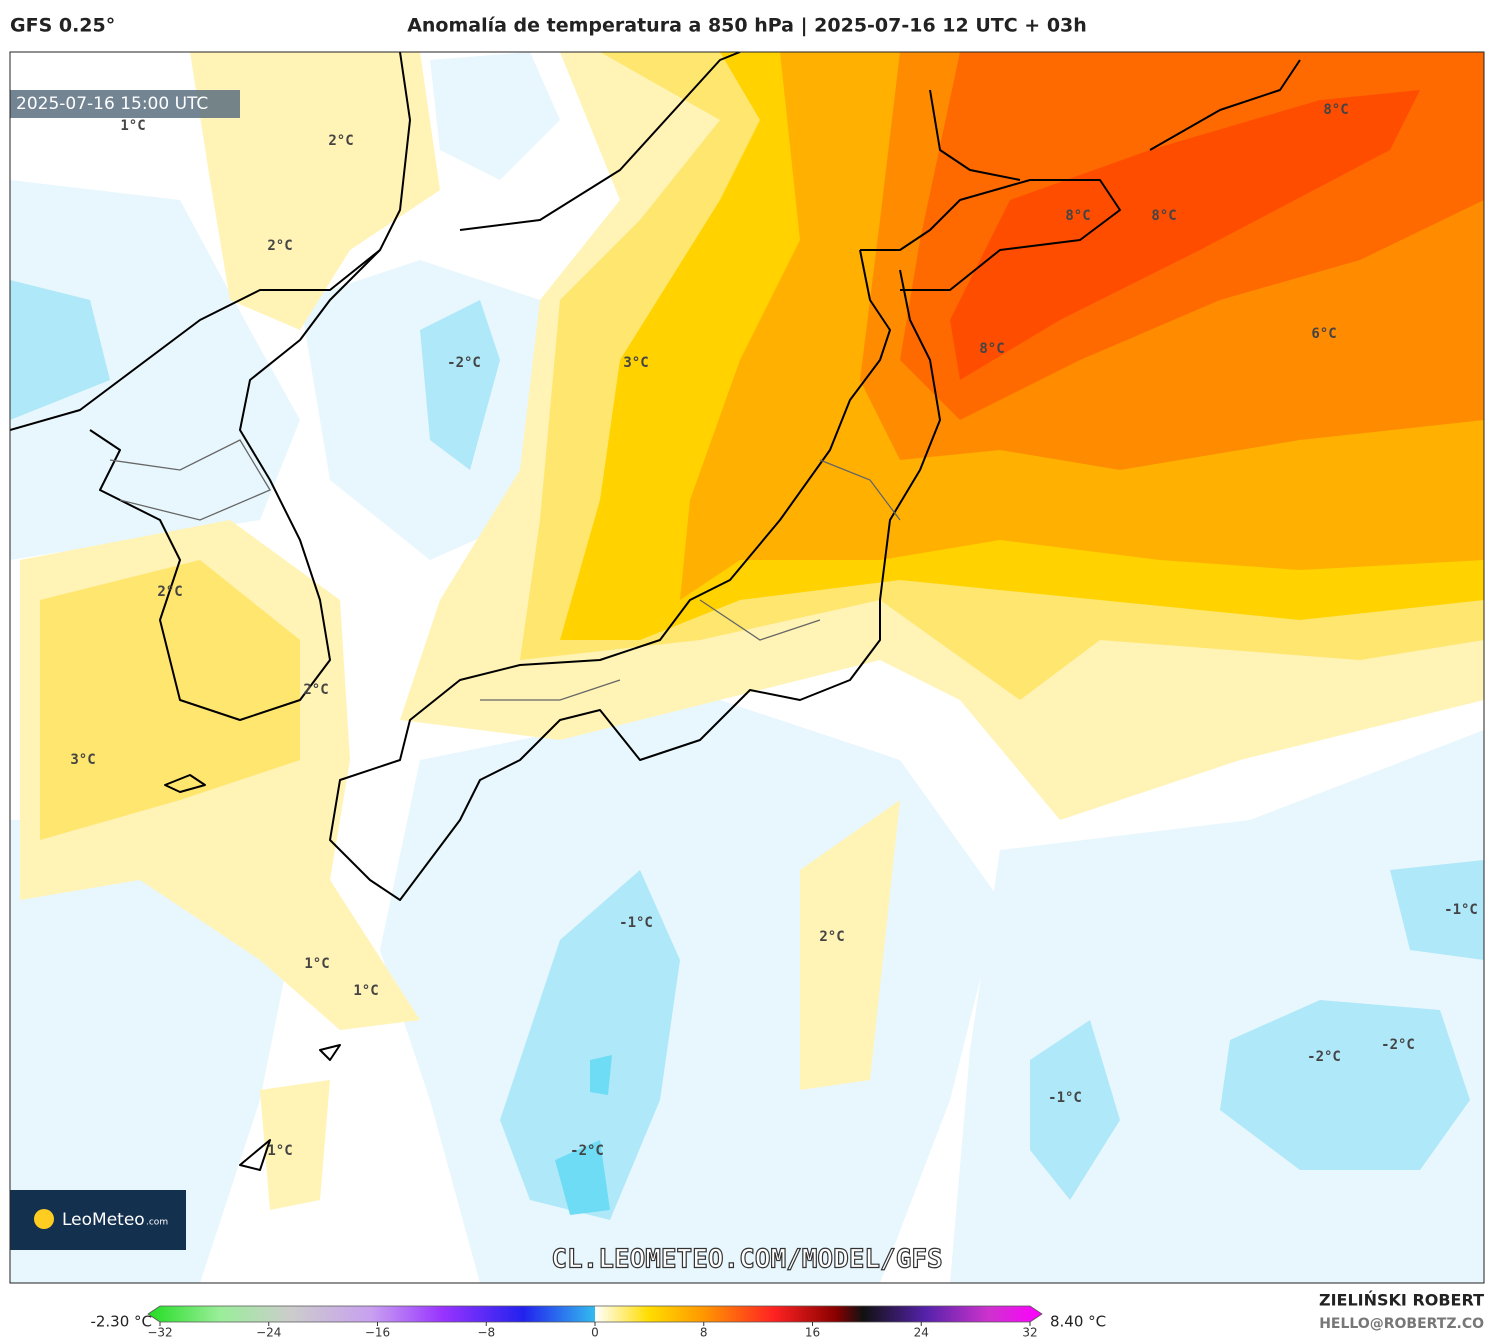 Image resolution: width=1494 pixels, height=1344 pixels. Describe the element at coordinates (1401, 1324) in the screenshot. I see `contact: HELLO@ROBERTZ.CO` at that location.